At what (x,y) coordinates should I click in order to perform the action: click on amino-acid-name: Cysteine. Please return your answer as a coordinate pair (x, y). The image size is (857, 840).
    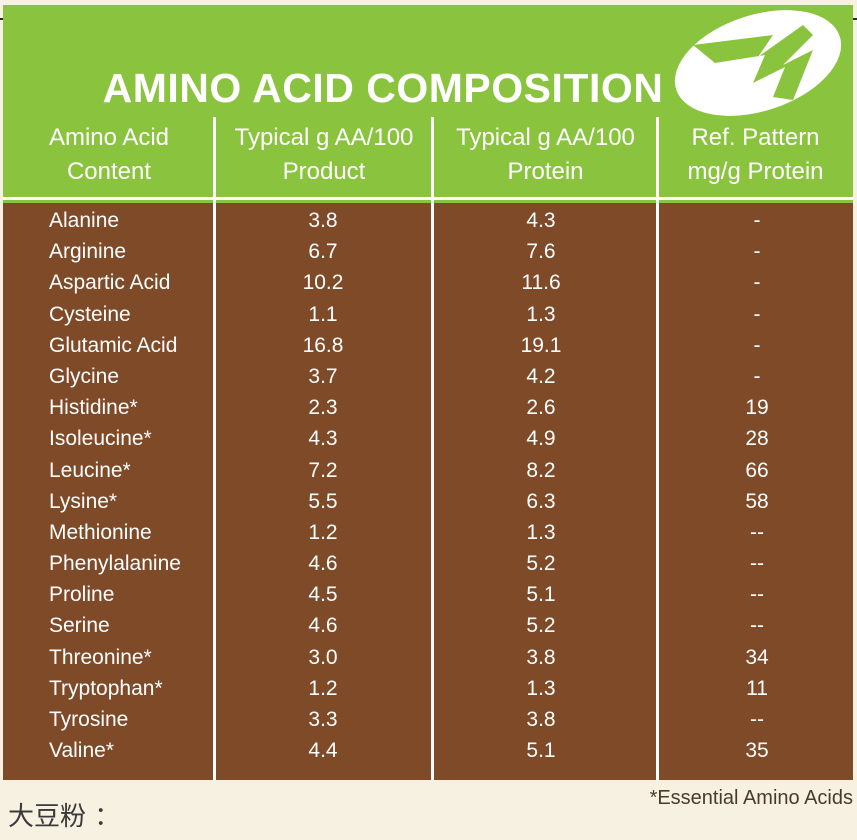
    Looking at the image, I should click on (90, 314).